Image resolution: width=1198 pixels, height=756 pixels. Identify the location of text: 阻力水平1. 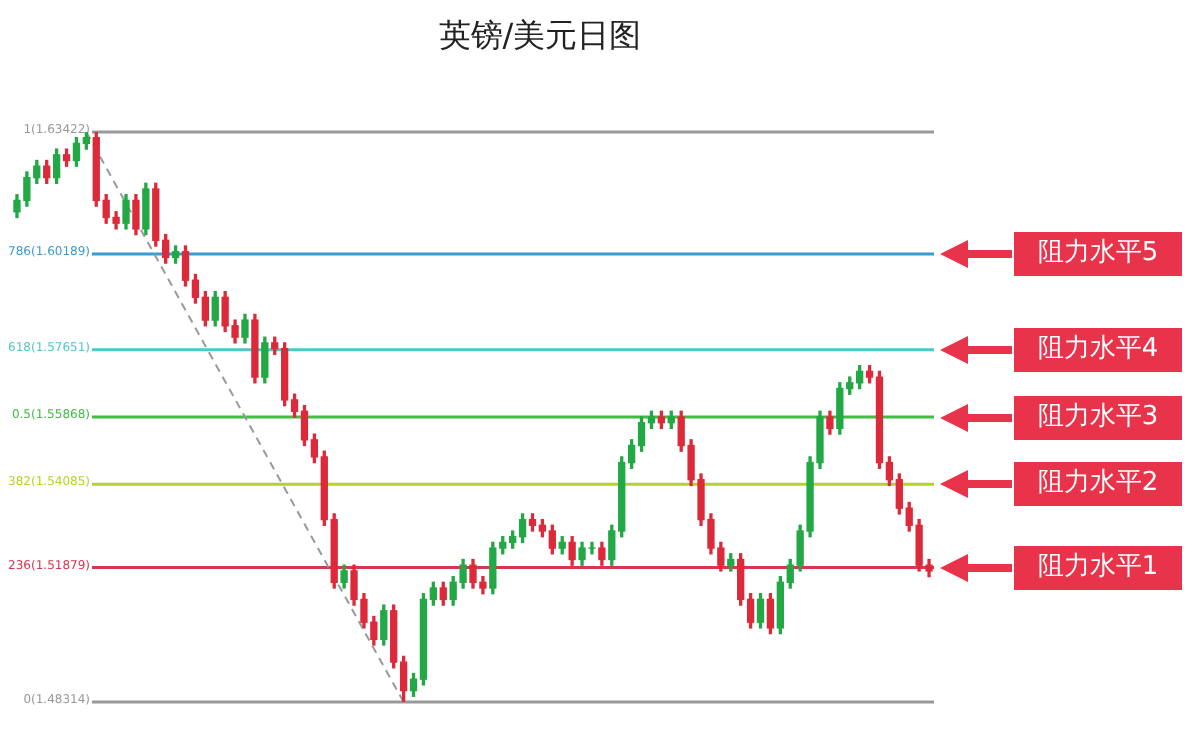
(1098, 567).